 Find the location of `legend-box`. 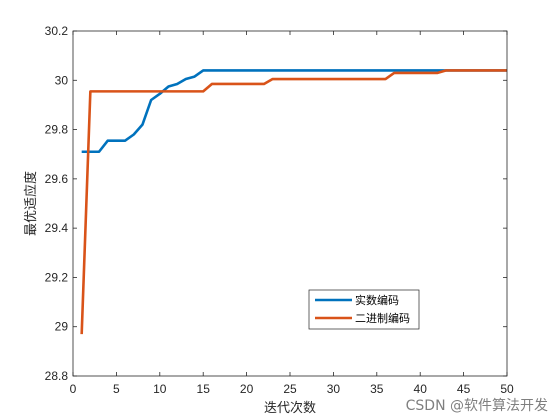

legend-box is located at coordinates (364, 309).